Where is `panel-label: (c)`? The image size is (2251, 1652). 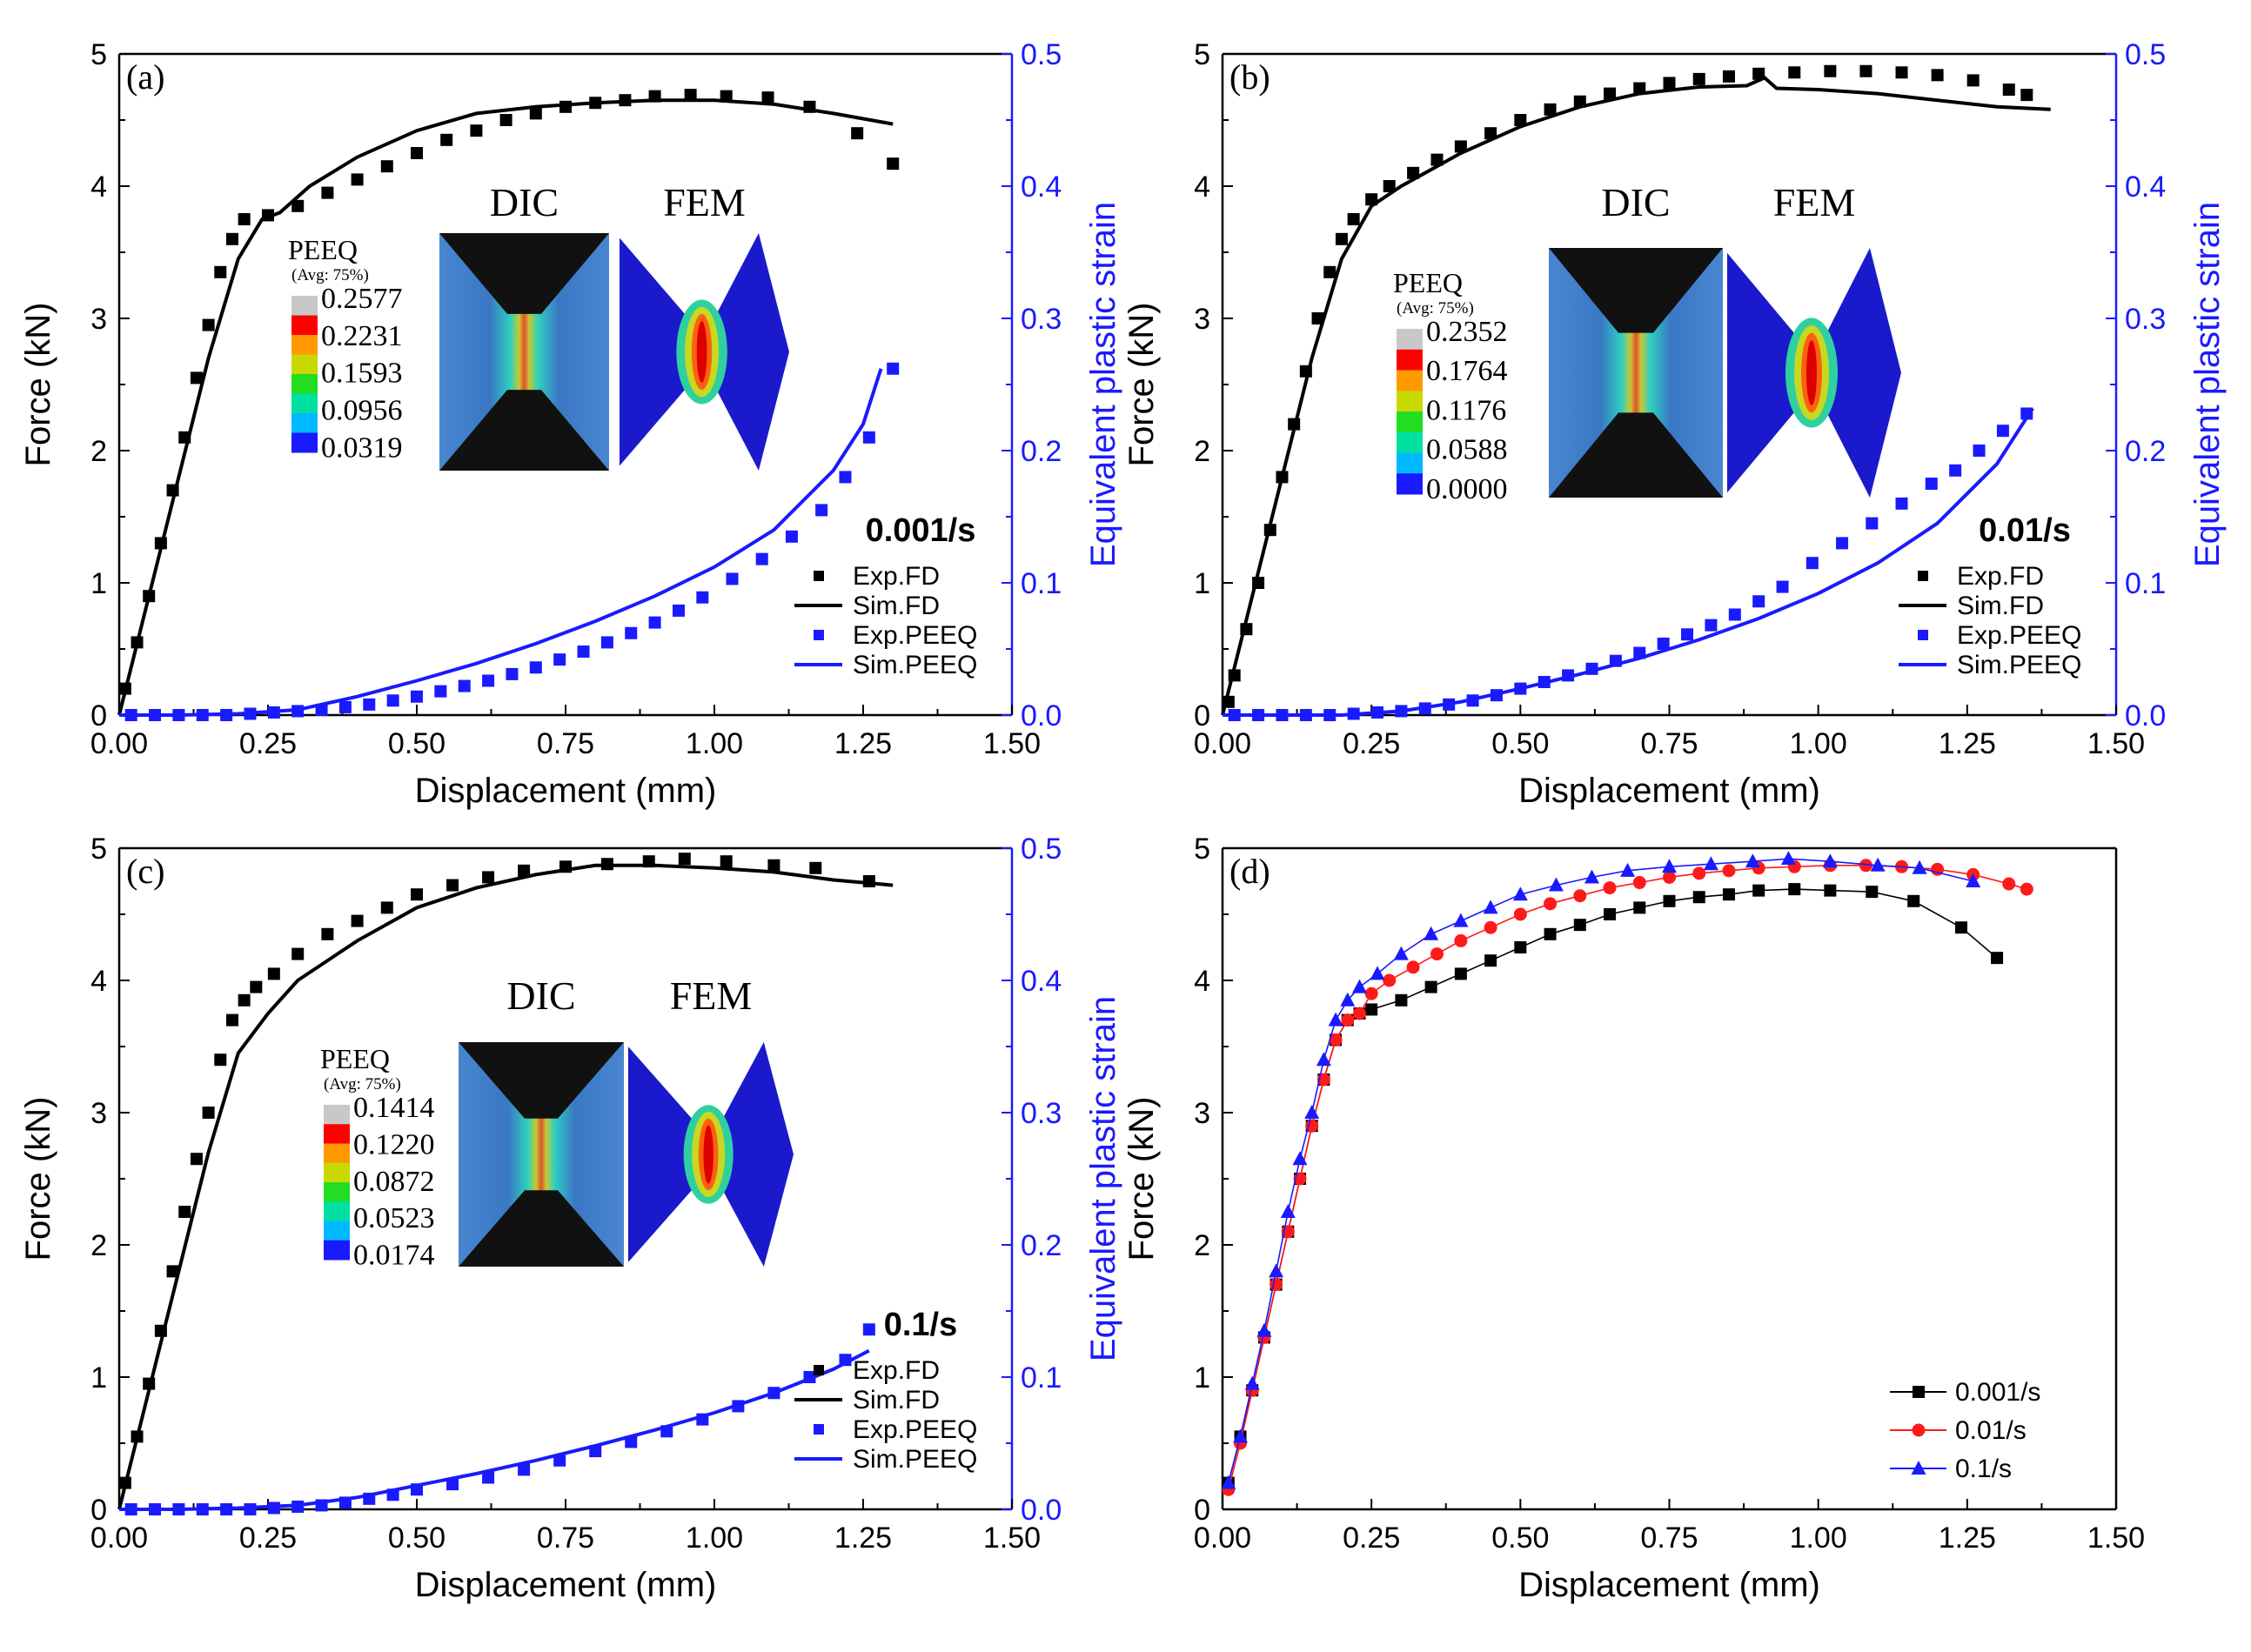 panel-label: (c) is located at coordinates (145, 871).